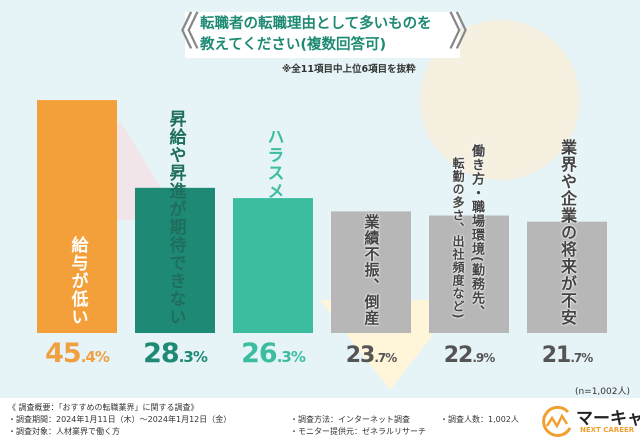 This screenshot has width=640, height=443. I want to click on logo: マーキャリ NEXT CAREER, so click(590, 421).